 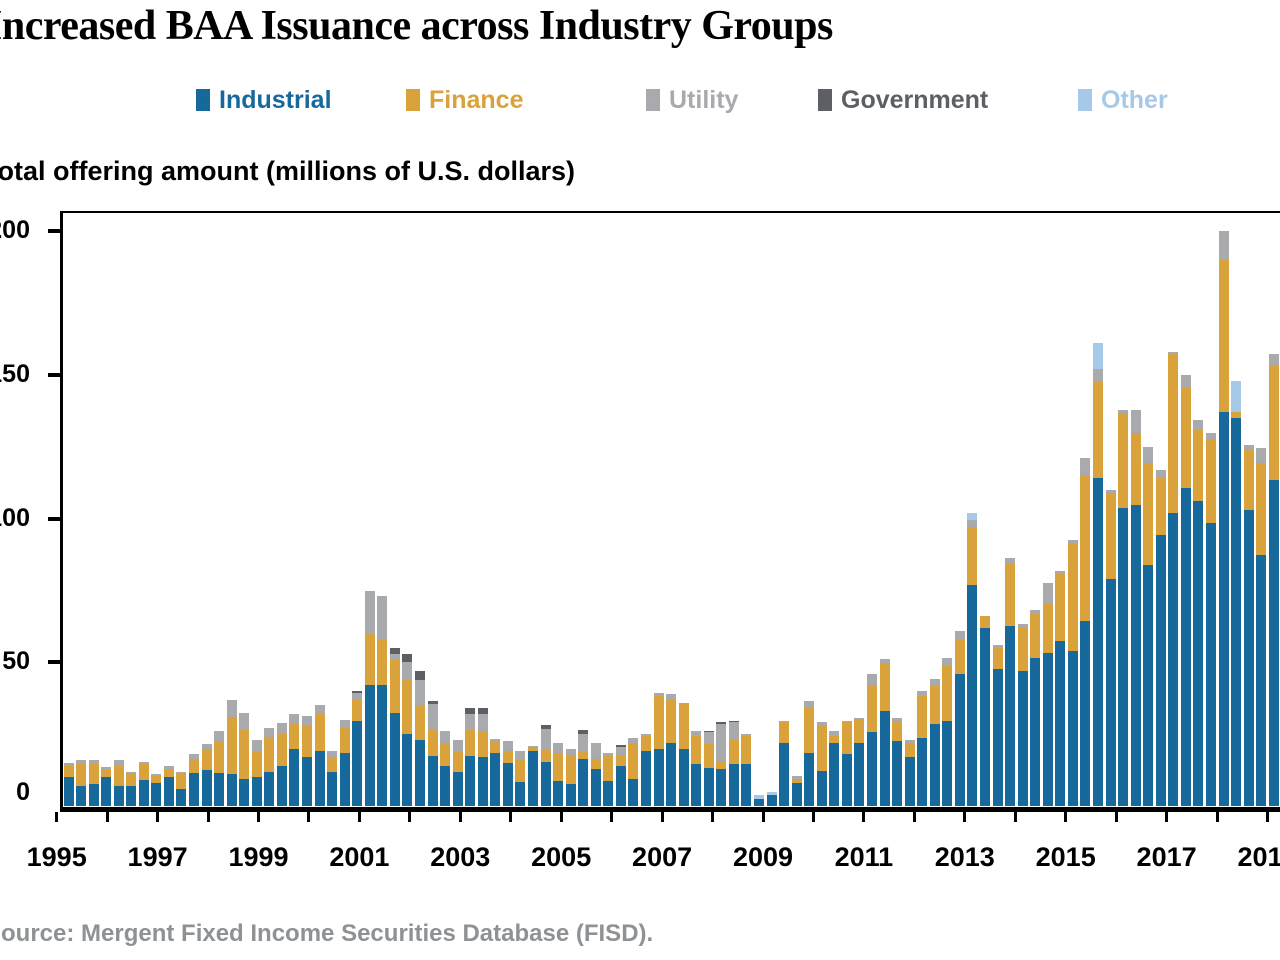 What do you see at coordinates (61, 511) in the screenshot?
I see `y-axis-spine` at bounding box center [61, 511].